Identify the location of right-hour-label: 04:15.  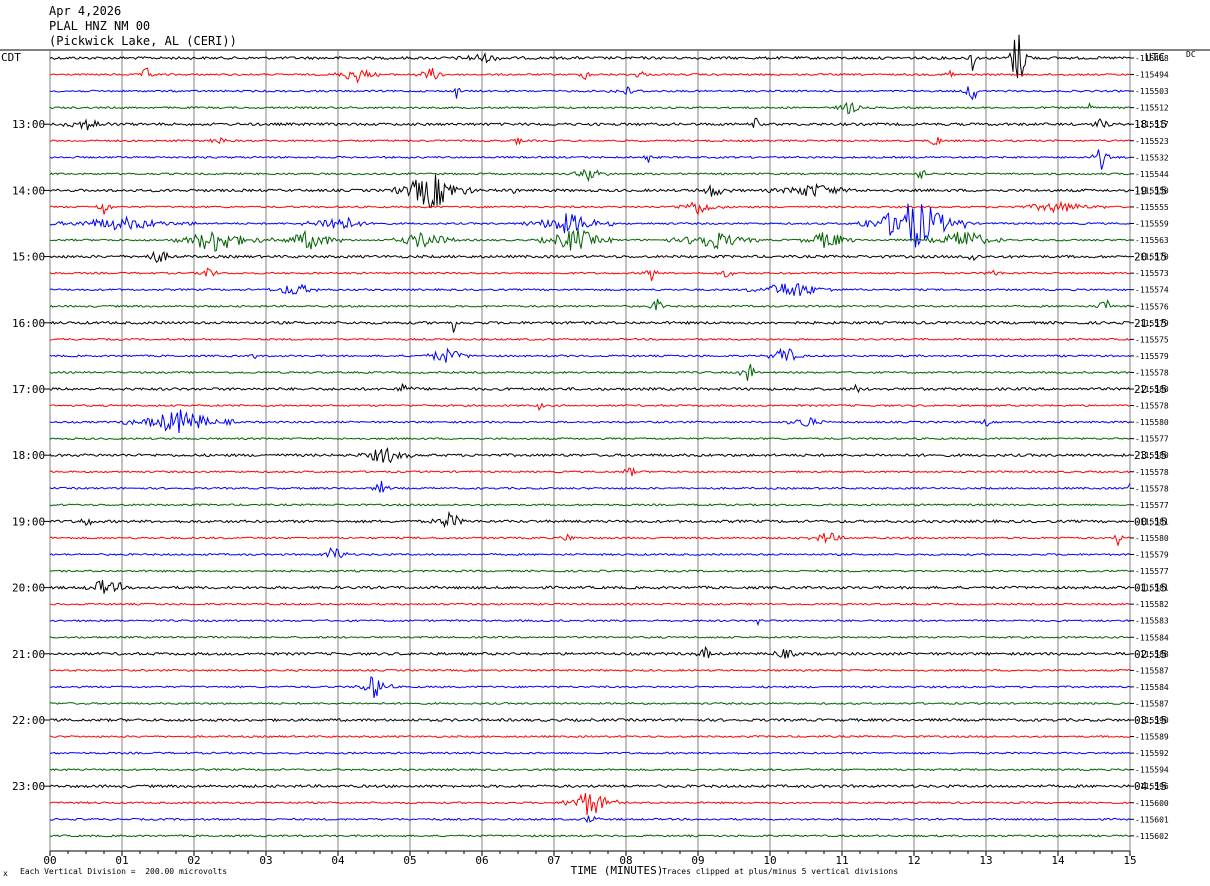
(1150, 786).